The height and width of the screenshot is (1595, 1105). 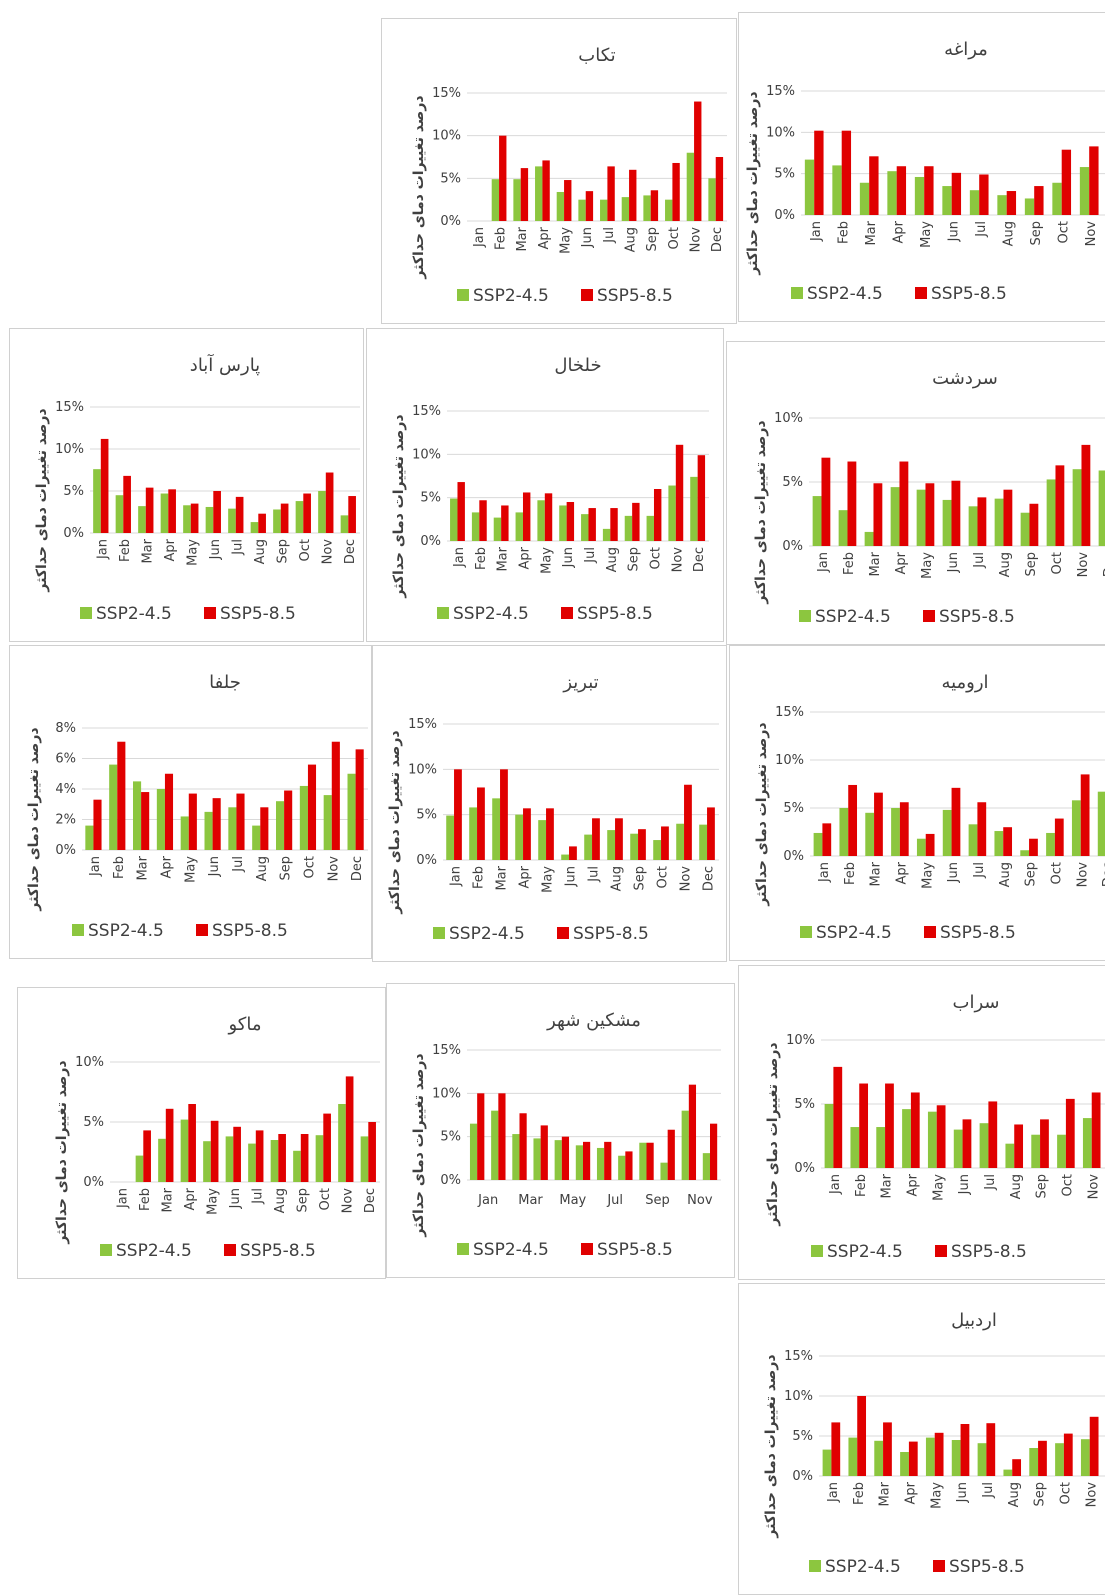 I want to click on x-tick-label: Nov, so click(x=1093, y=1187).